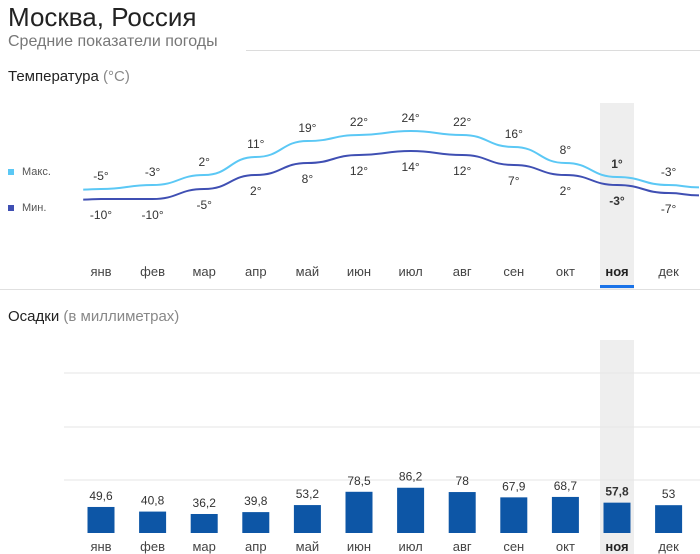  Describe the element at coordinates (308, 494) in the screenshot. I see `precip-value-label: 53,2` at that location.